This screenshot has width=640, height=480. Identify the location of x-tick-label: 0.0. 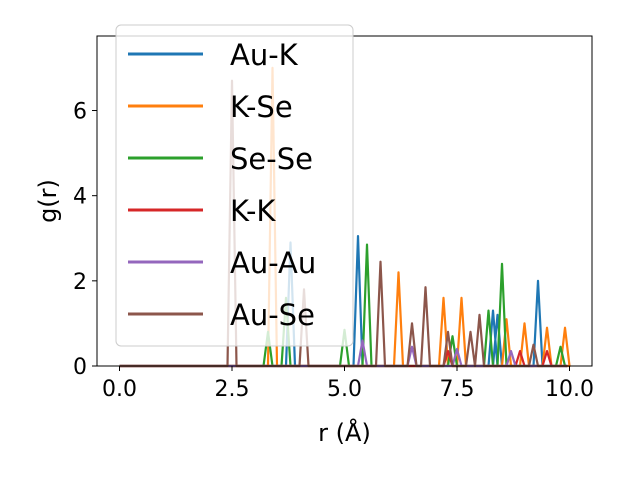
(119, 389).